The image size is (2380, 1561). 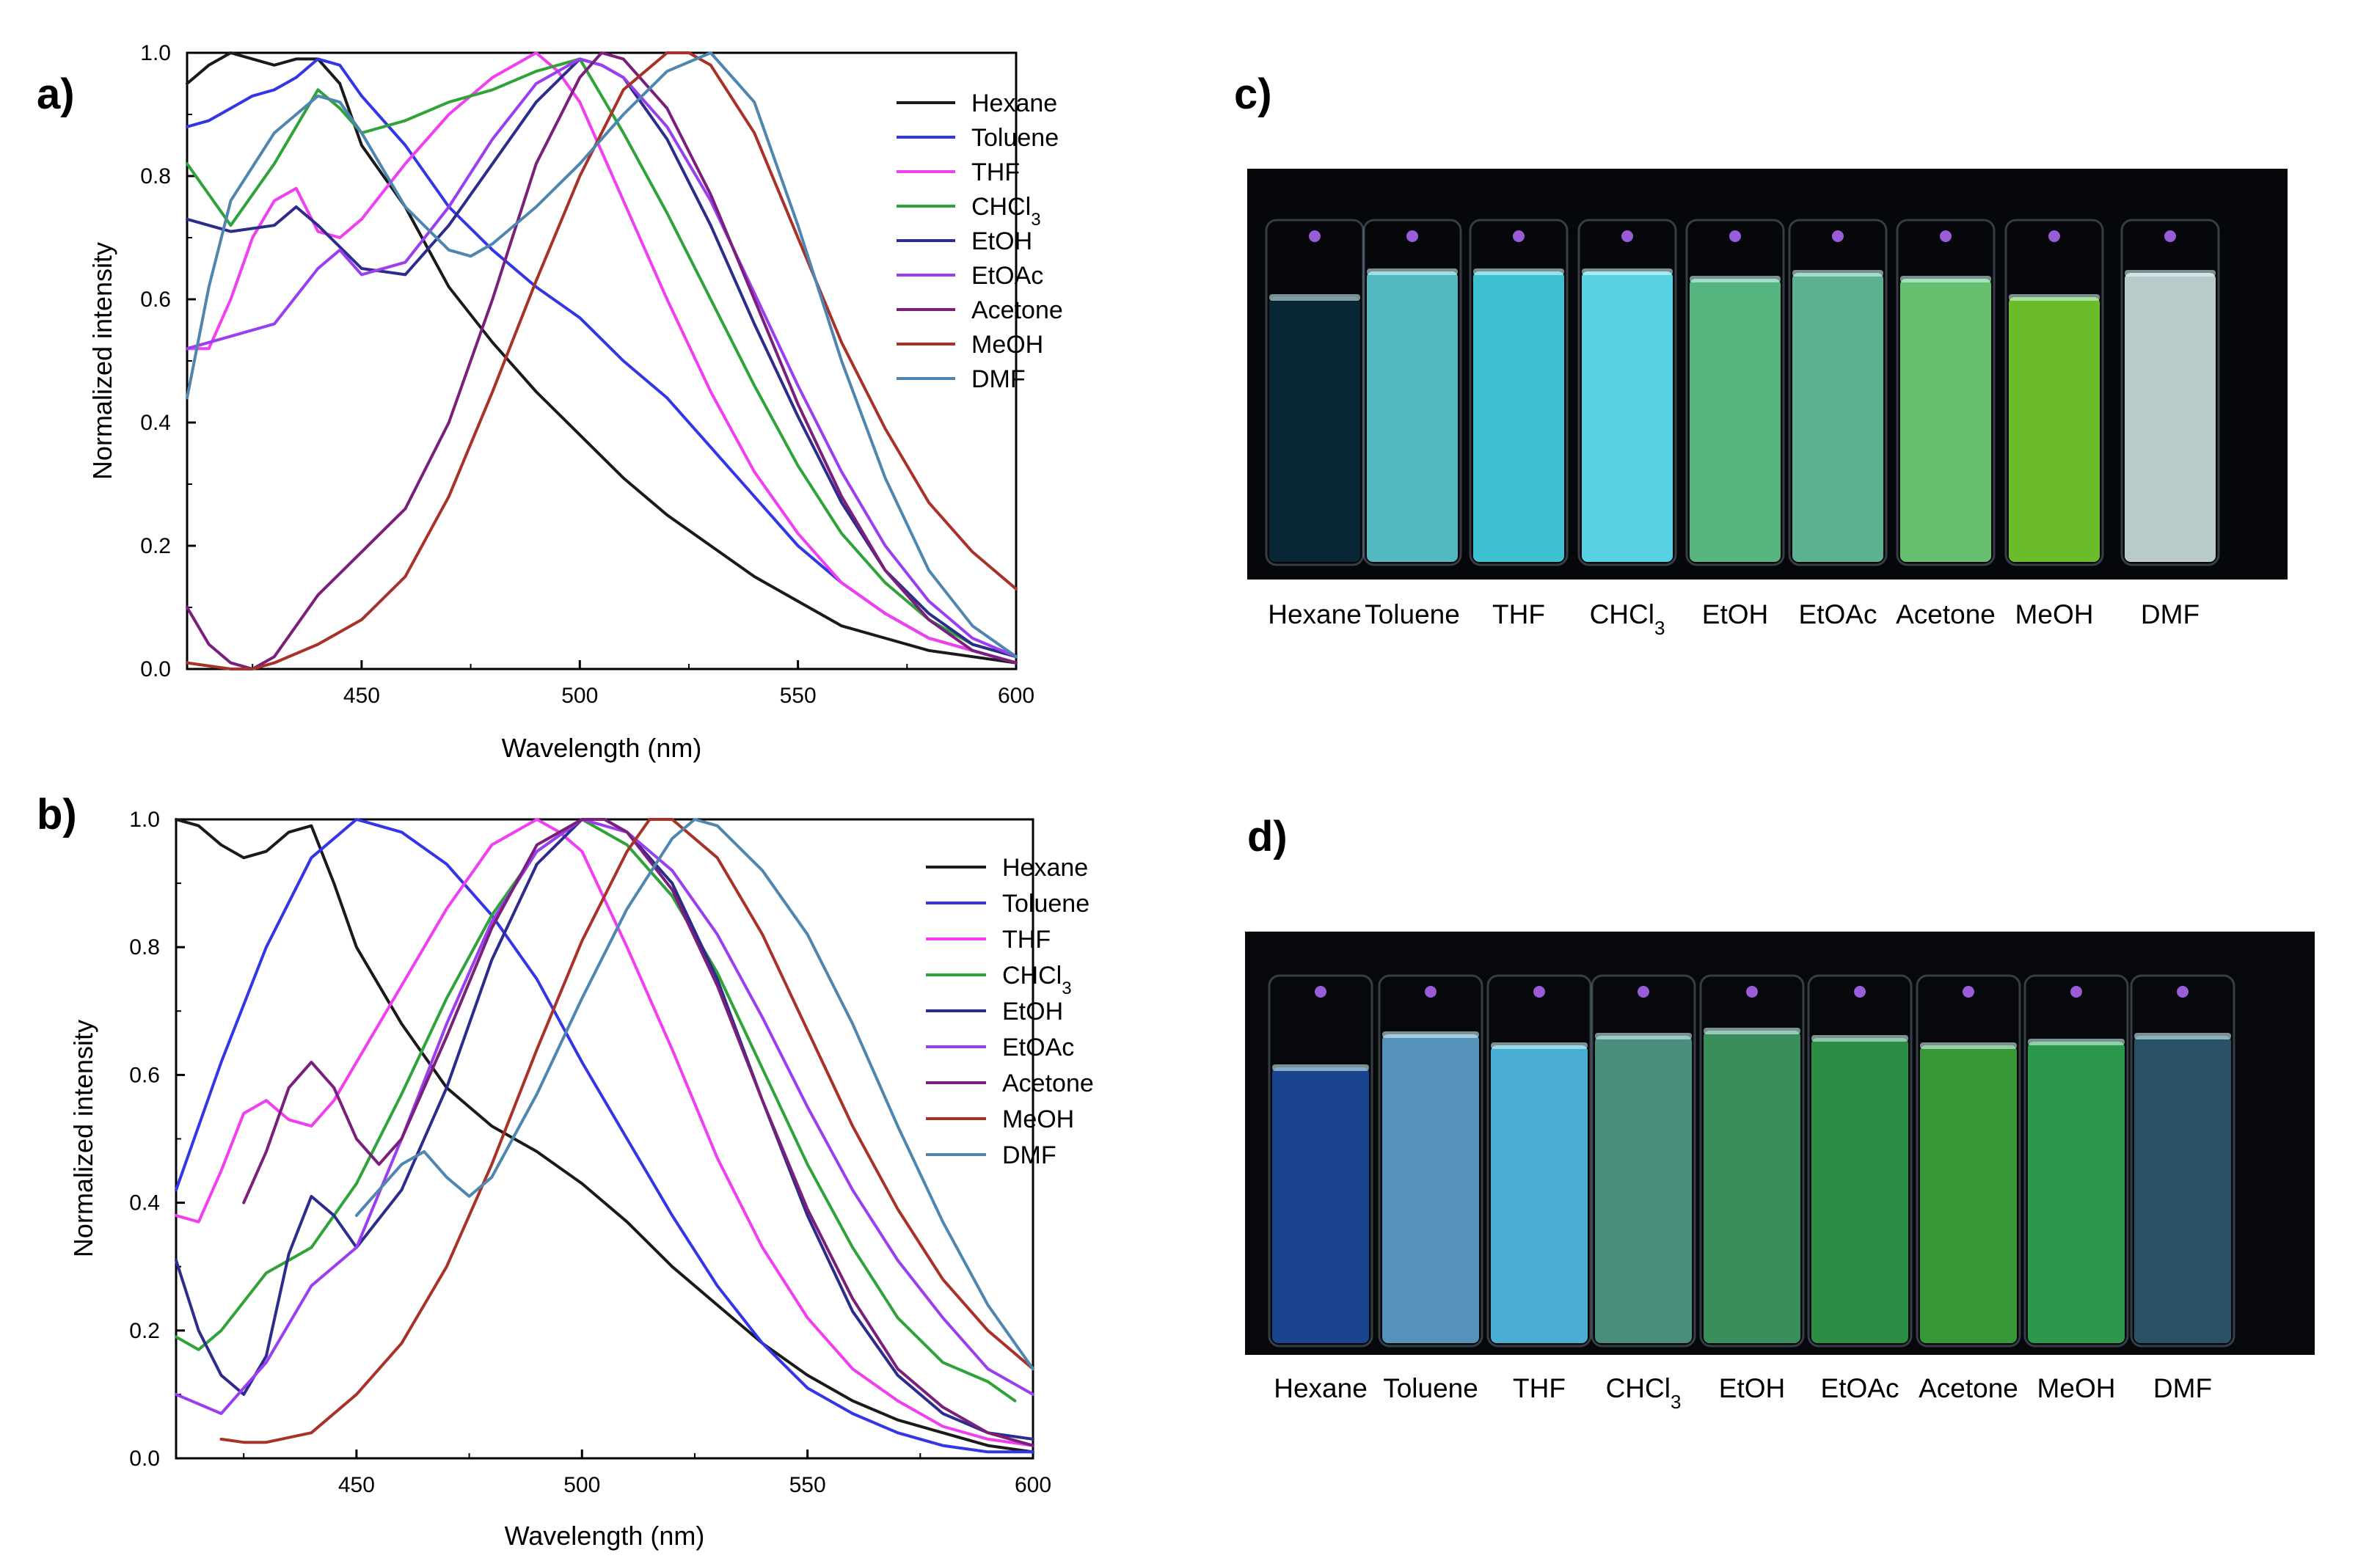 I want to click on chart-b-series-dmf, so click(x=694, y=1094).